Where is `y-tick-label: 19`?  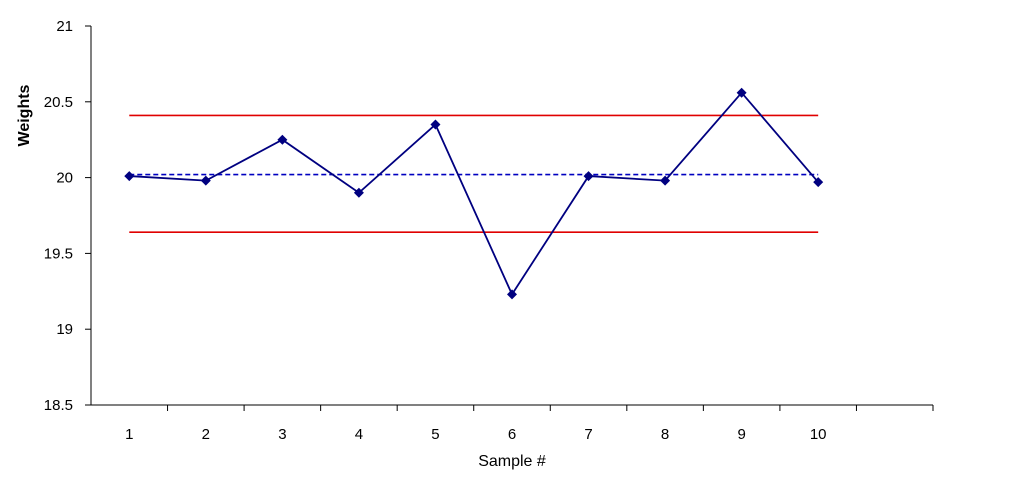
y-tick-label: 19 is located at coordinates (64, 329).